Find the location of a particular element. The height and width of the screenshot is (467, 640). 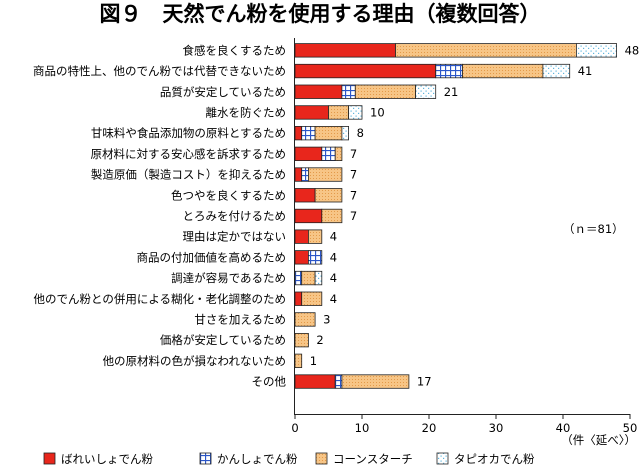

sample-size-note: （ｎ＝81） is located at coordinates (593, 229).